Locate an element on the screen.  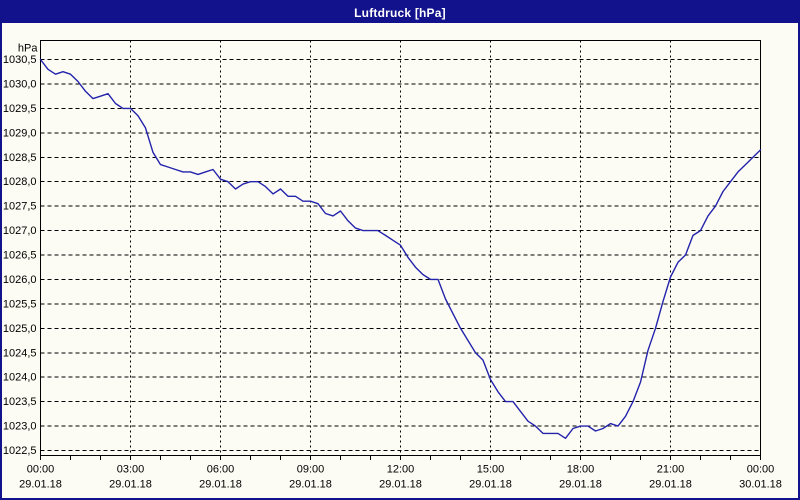
svg-text: 1028,0 is located at coordinates (20, 182).